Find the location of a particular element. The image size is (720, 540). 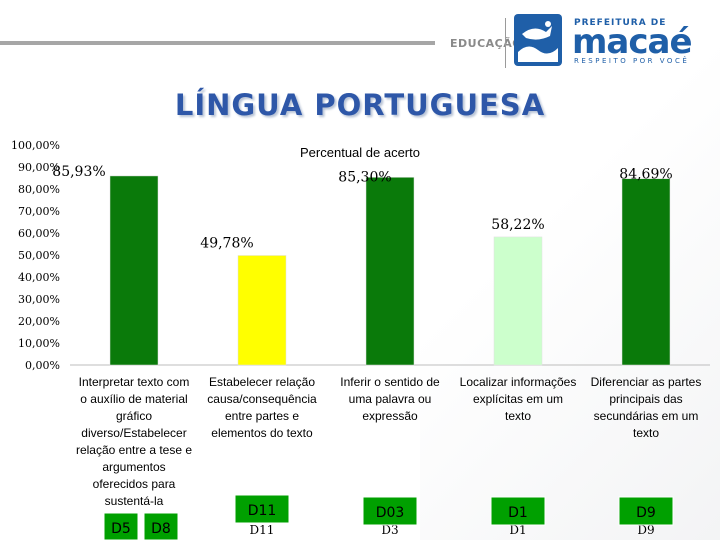

y-tick-label: 50,00% is located at coordinates (39, 255).